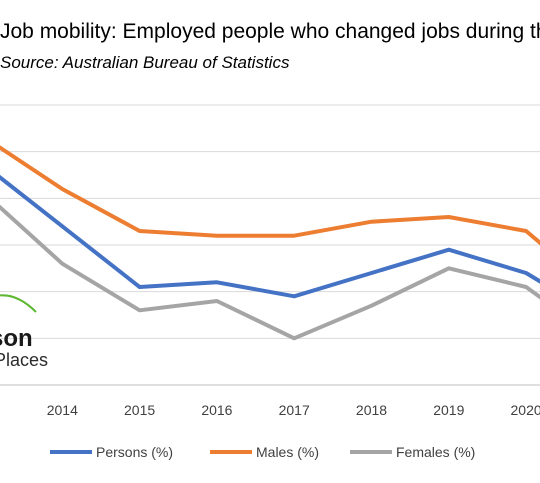 The height and width of the screenshot is (483, 540). What do you see at coordinates (287, 452) in the screenshot?
I see `legend-label: Males (%)` at bounding box center [287, 452].